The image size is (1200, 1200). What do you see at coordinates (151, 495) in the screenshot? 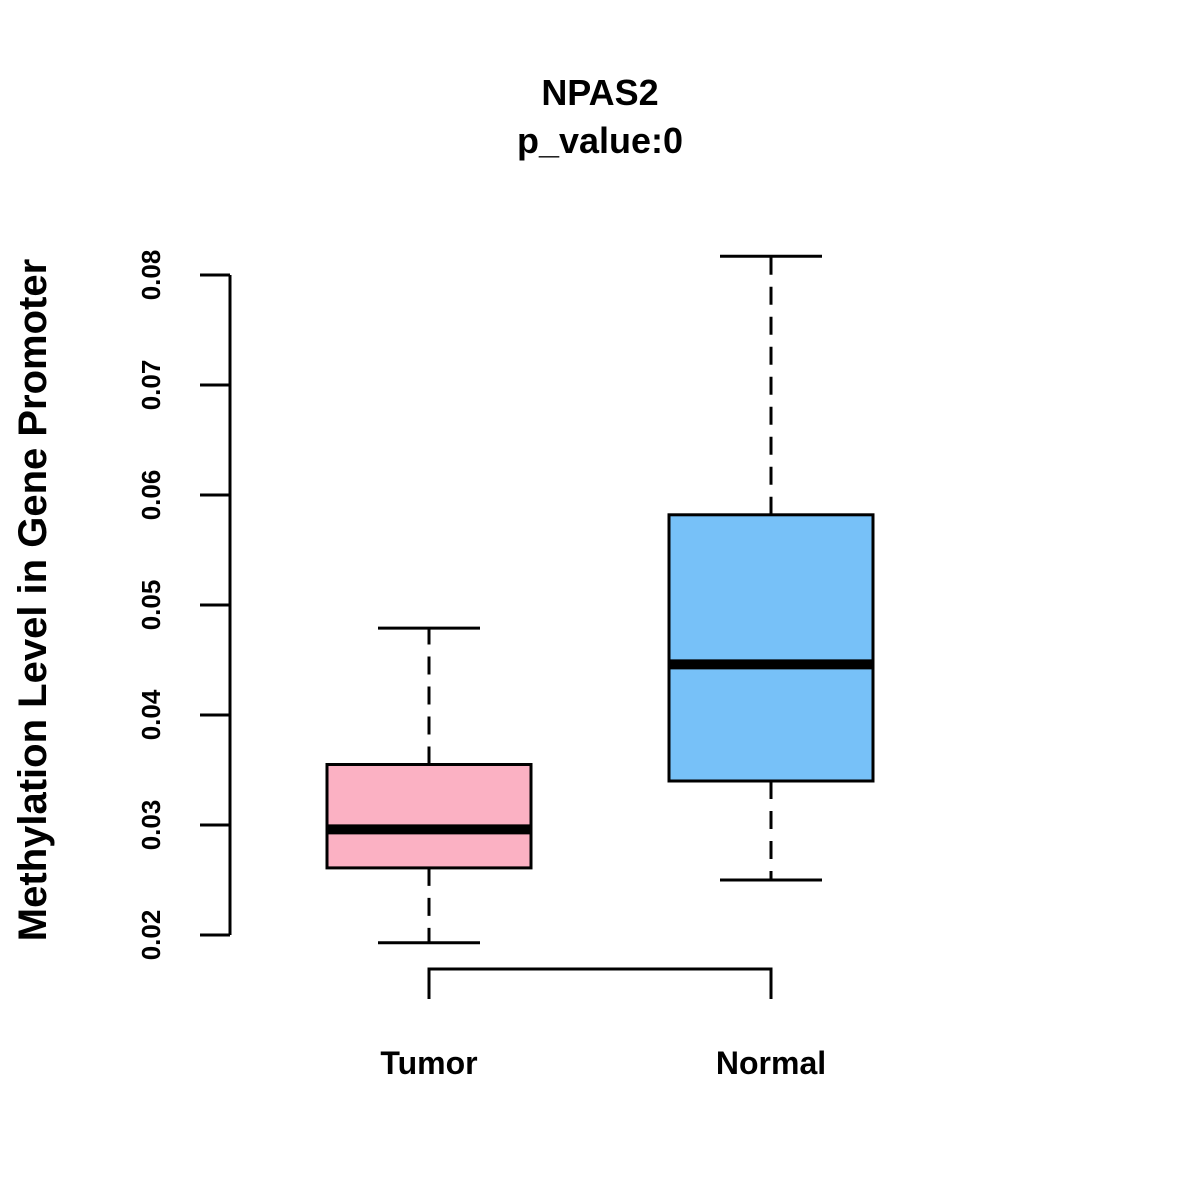
I see `y-tick-label: 0.06` at bounding box center [151, 495].